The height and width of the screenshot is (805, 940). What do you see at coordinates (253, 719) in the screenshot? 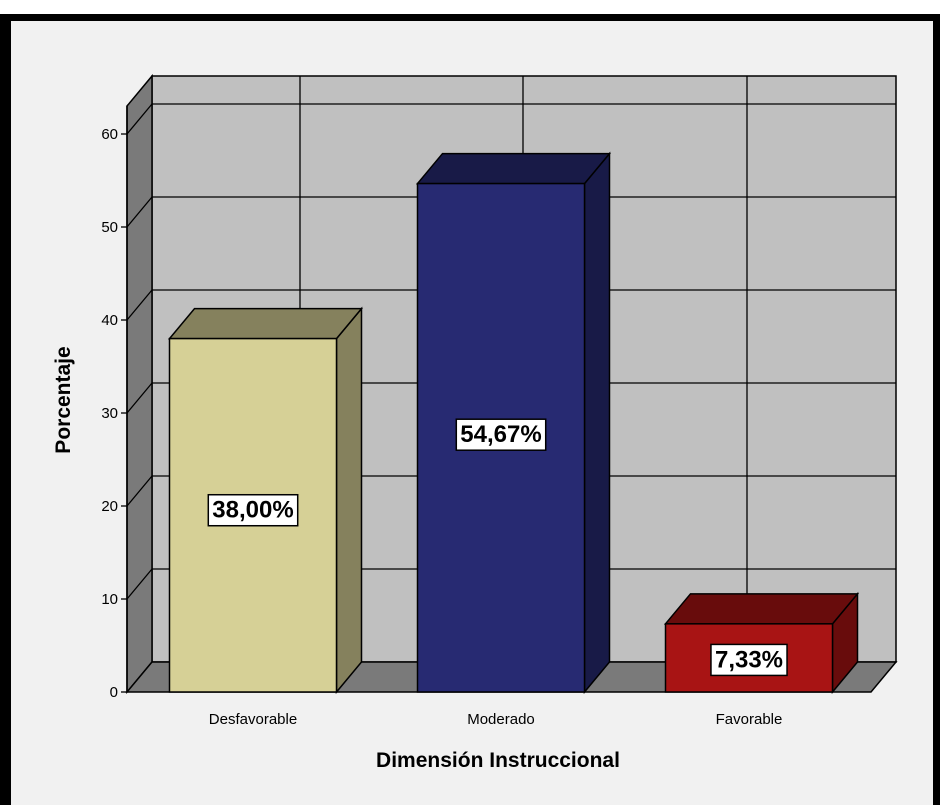
I see `x-tick-label: Desfavorable` at bounding box center [253, 719].